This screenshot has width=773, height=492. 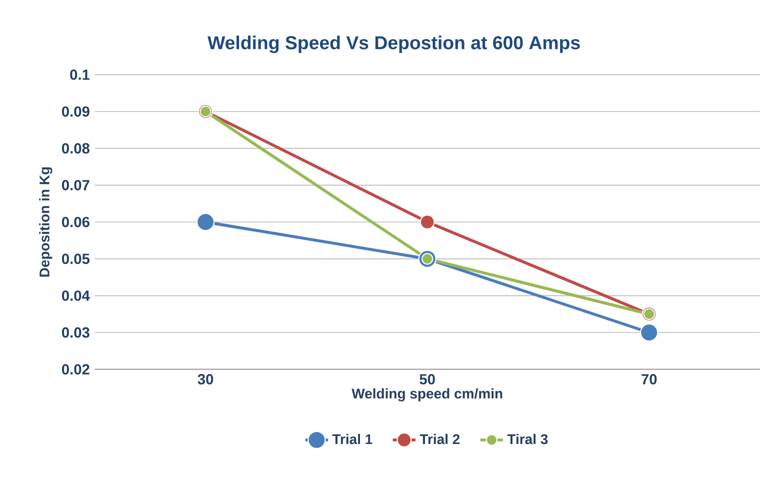 What do you see at coordinates (80, 74) in the screenshot?
I see `y-tick-label: 0.1` at bounding box center [80, 74].